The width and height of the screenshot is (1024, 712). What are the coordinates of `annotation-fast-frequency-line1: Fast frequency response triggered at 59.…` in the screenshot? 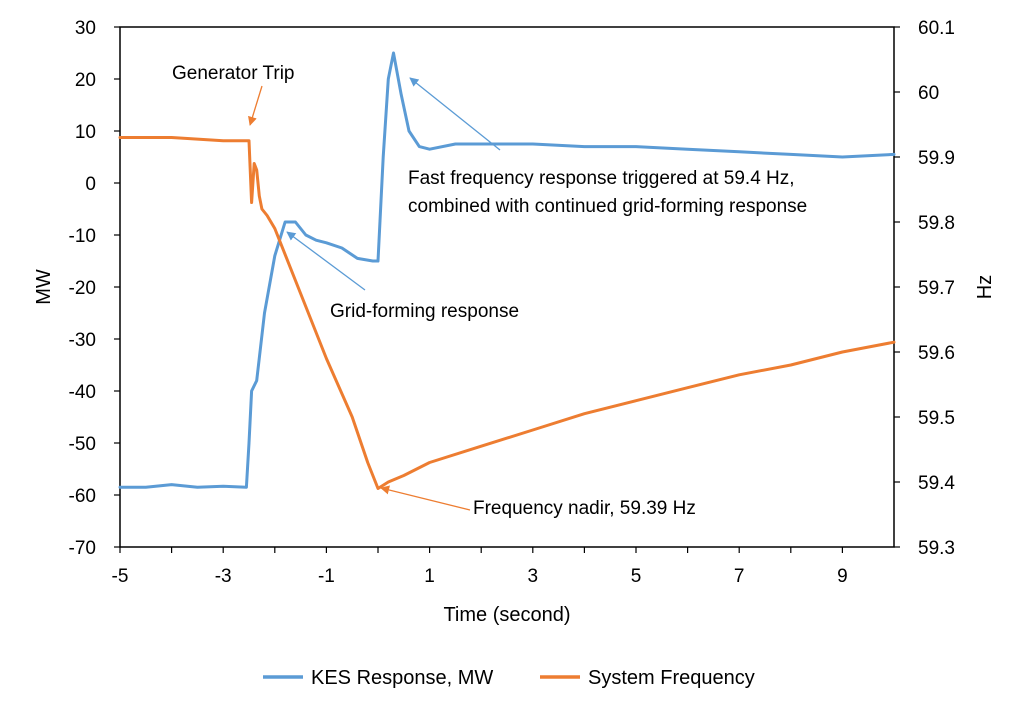 It's located at (601, 178).